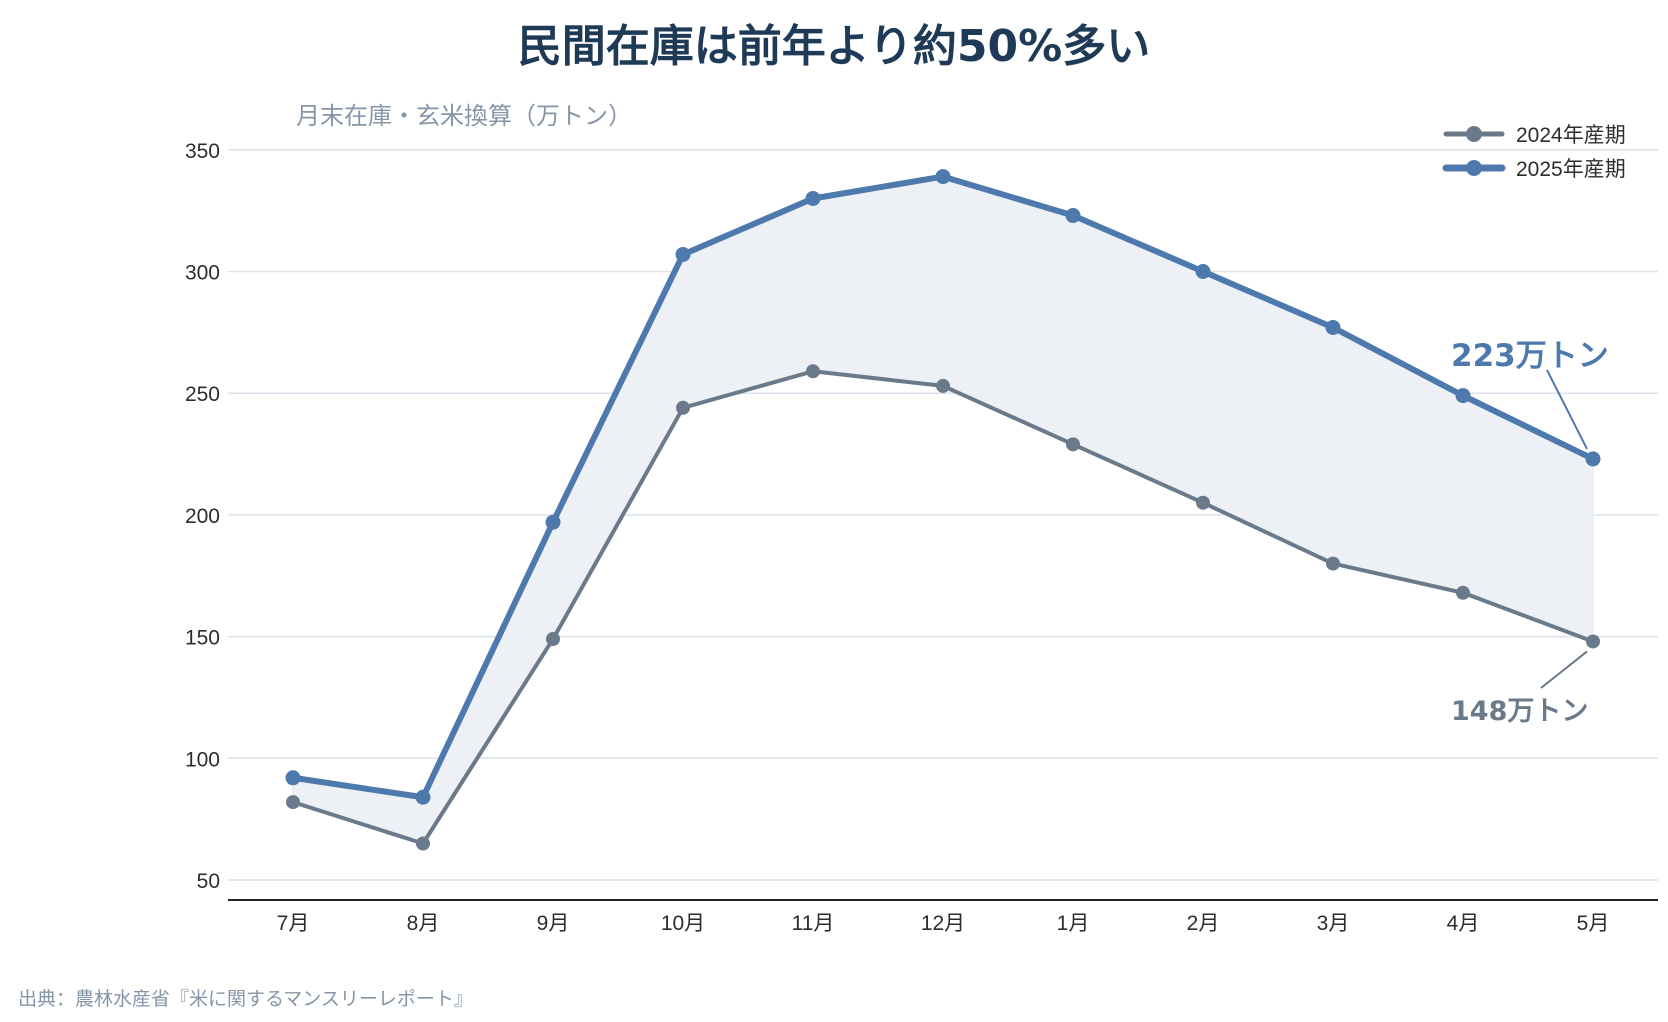  I want to click on chart-title: 民間在庫は前年より約50%多い, so click(834, 46).